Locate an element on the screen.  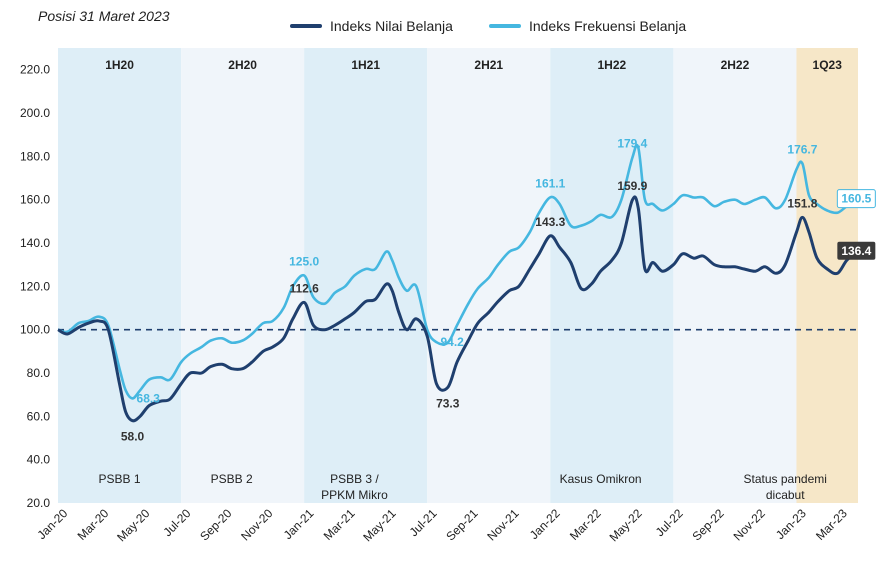
chart-subtitle: Posisi 31 Maret 2023 is located at coordinates (104, 16).